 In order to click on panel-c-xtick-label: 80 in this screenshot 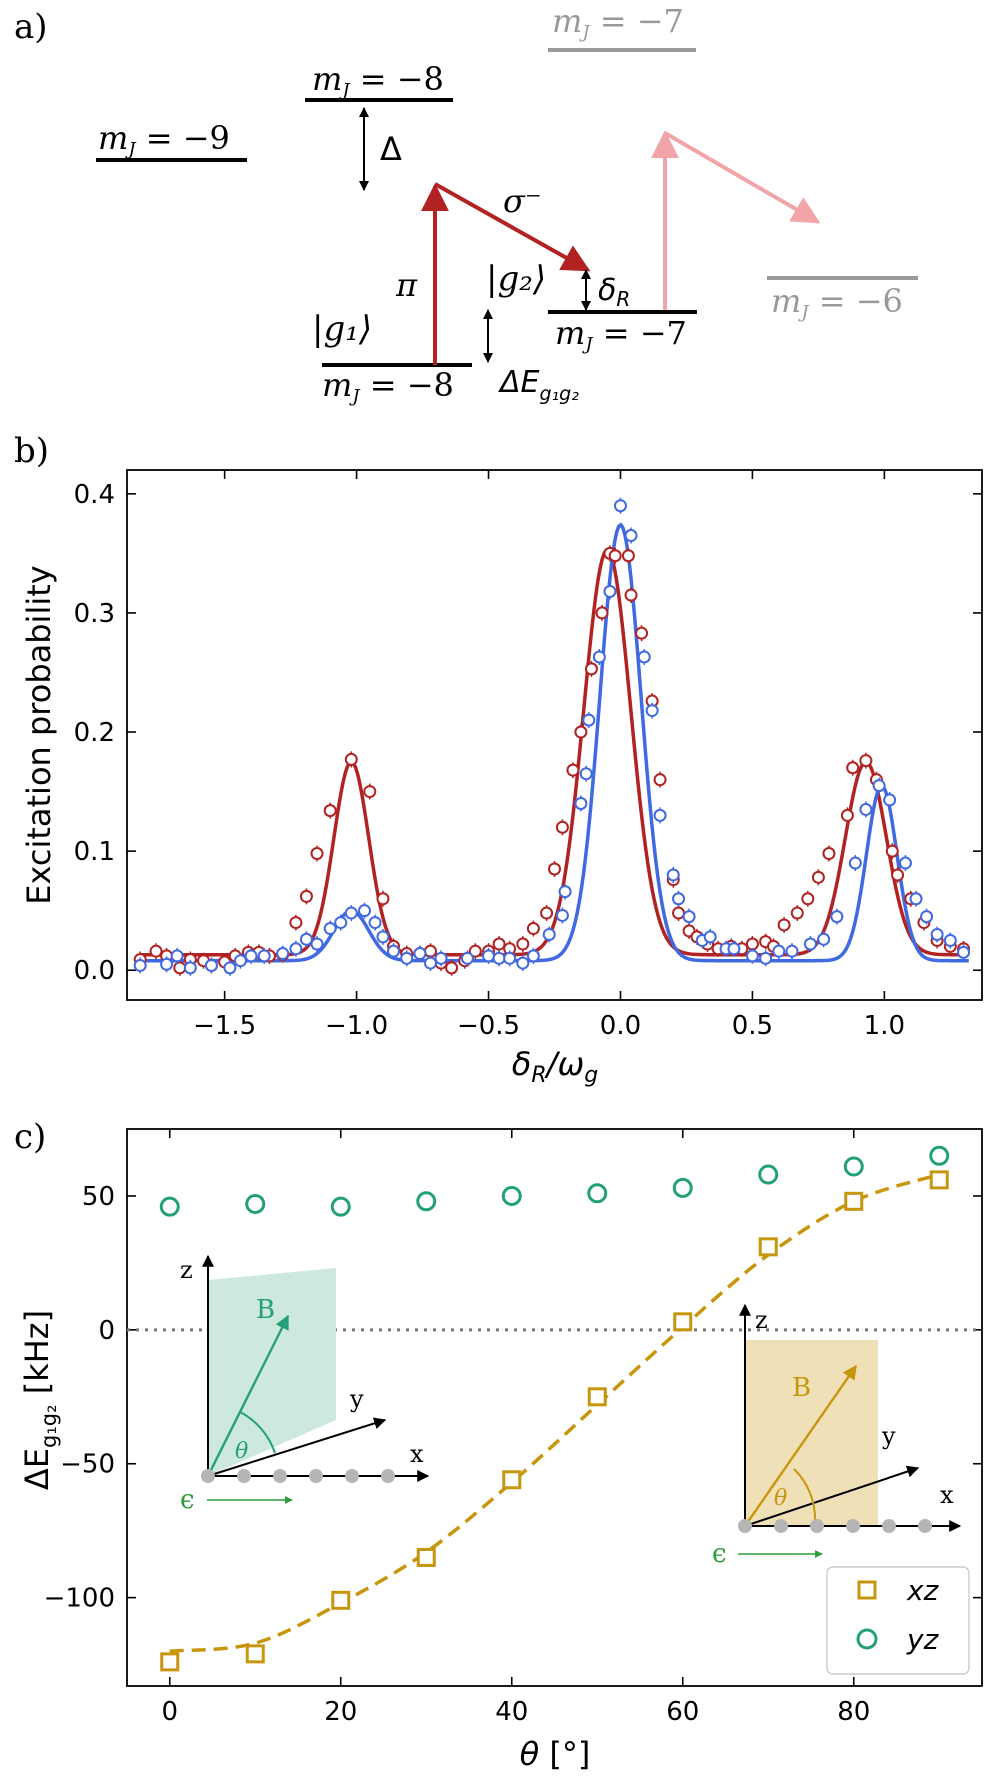, I will do `click(853, 1712)`.